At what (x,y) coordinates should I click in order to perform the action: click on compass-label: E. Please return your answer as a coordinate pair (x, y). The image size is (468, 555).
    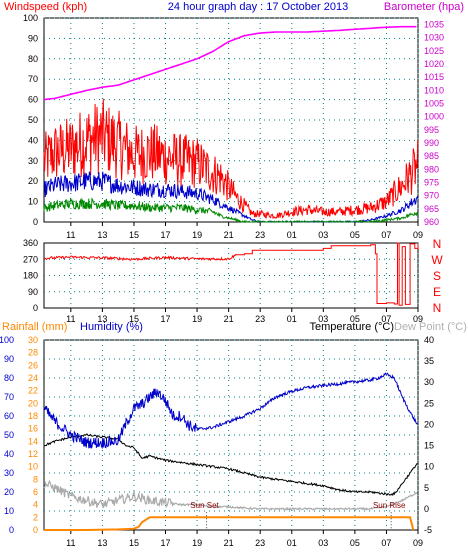
    Looking at the image, I should click on (437, 292).